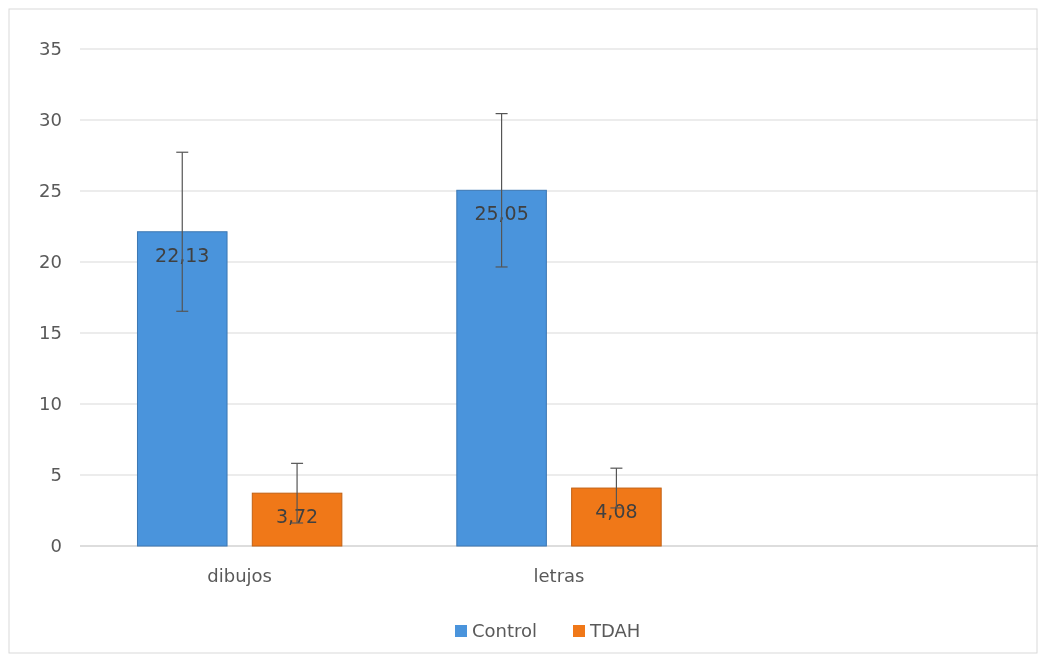 The width and height of the screenshot is (1046, 654). Describe the element at coordinates (56, 546) in the screenshot. I see `y-tick-label: 0` at that location.